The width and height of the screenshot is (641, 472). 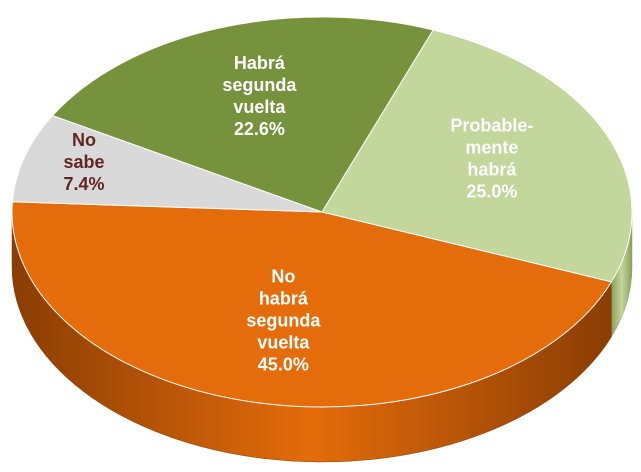 I want to click on value-label: 45.0%, so click(x=283, y=364).